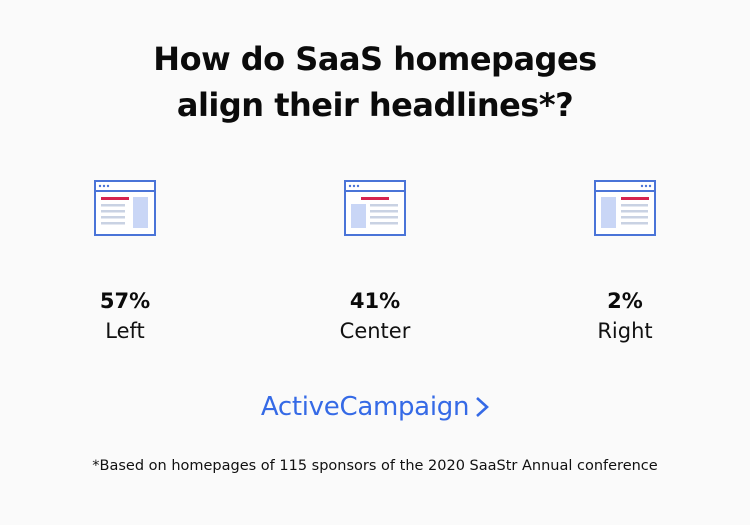 The height and width of the screenshot is (525, 750). I want to click on stat-right: 2% Right, so click(625, 262).